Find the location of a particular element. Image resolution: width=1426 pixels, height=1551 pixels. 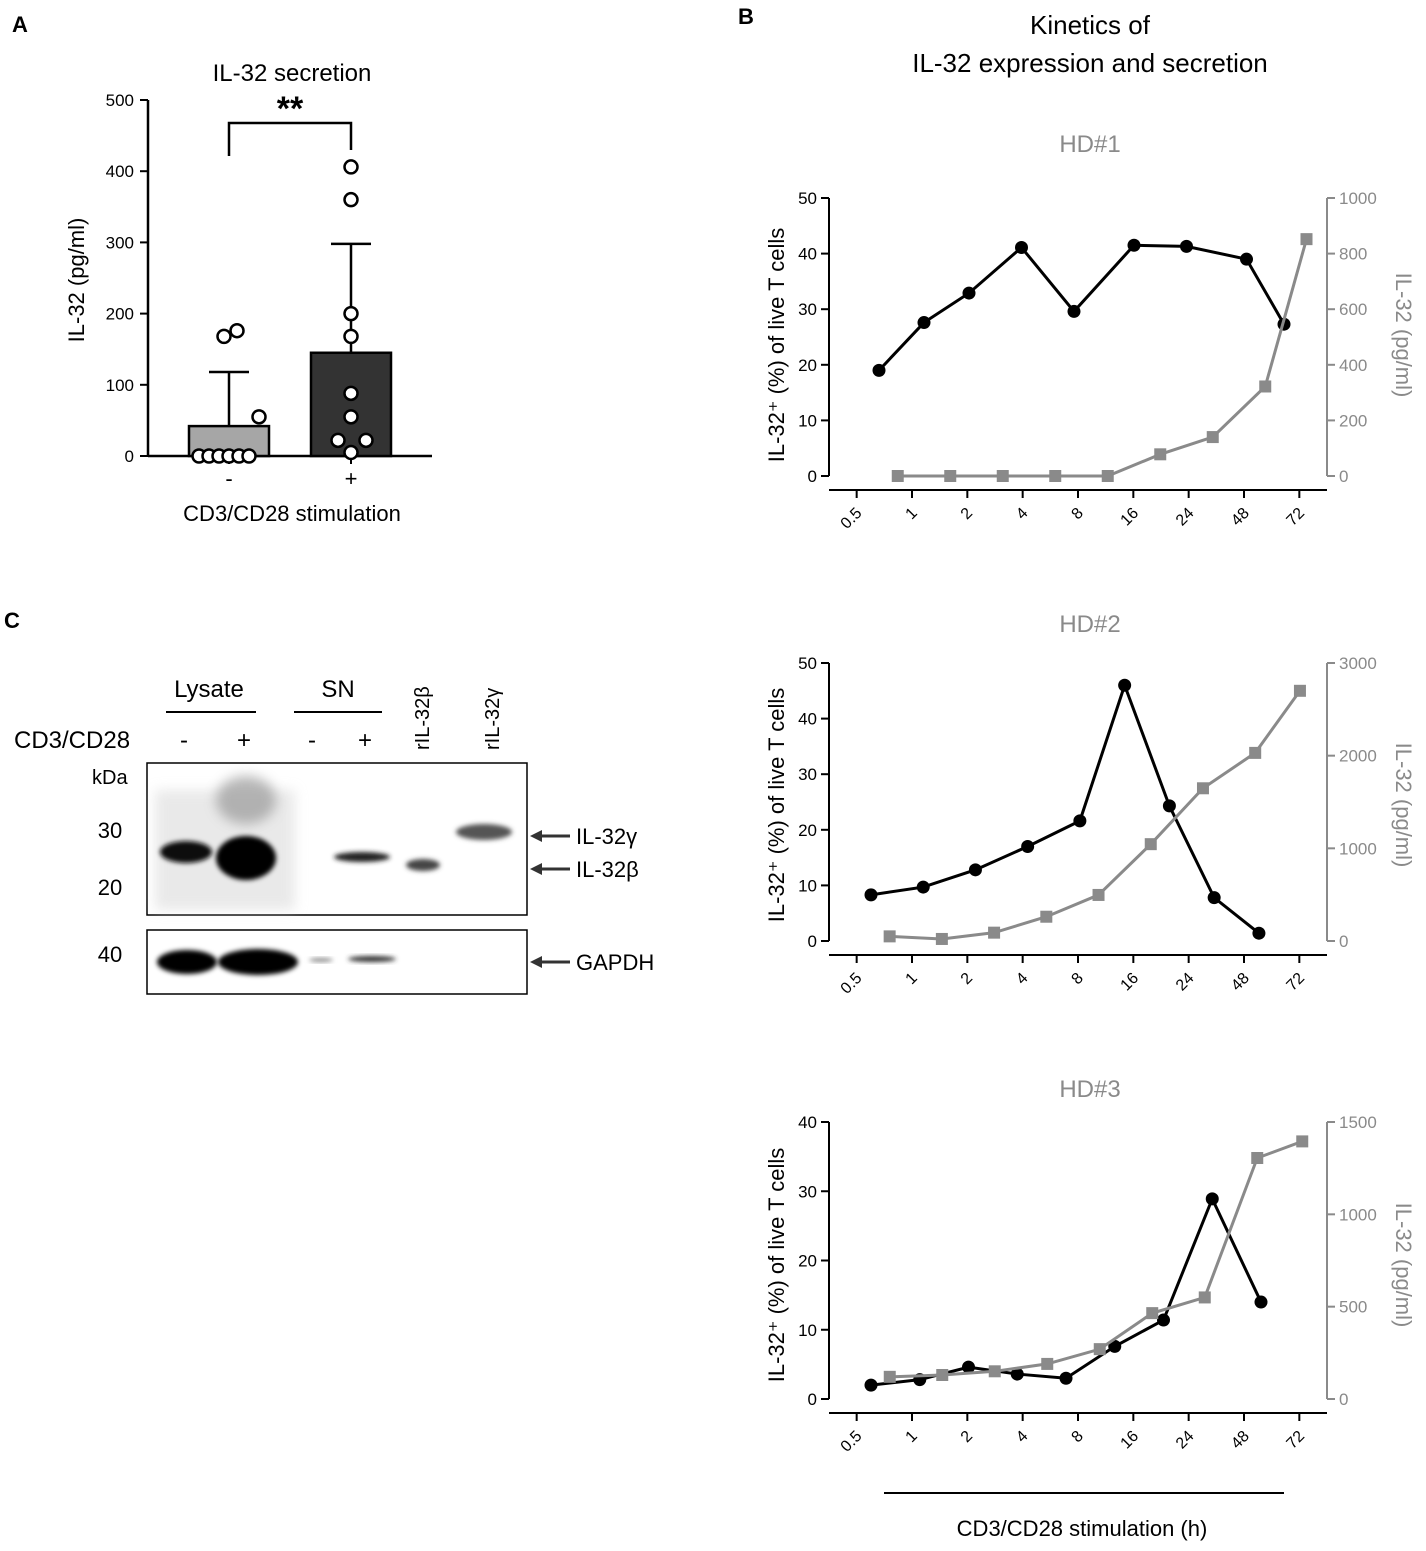

hd2-plot-left-tick-label: 50 is located at coordinates (807, 663).